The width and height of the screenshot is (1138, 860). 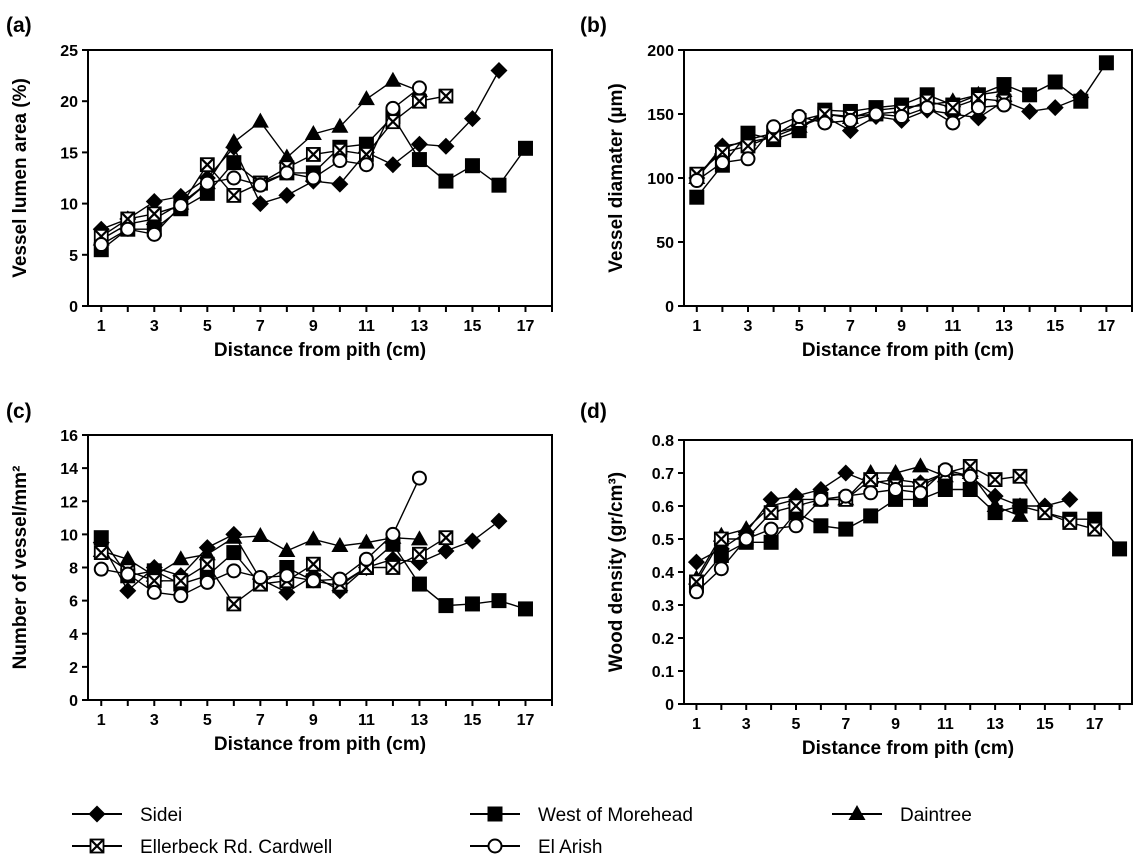 What do you see at coordinates (73, 602) in the screenshot?
I see `y-tick-label: 6` at bounding box center [73, 602].